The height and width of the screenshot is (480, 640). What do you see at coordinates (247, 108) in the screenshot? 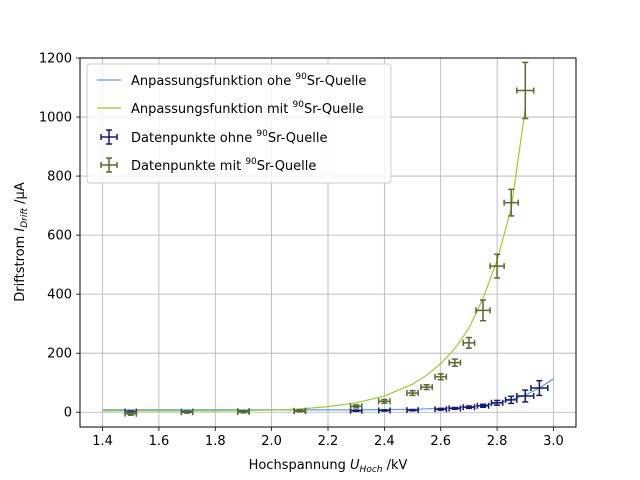
I see `legend-label-fit-with: Anpassungsfunktion mit 90Sr-Quelle` at bounding box center [247, 108].